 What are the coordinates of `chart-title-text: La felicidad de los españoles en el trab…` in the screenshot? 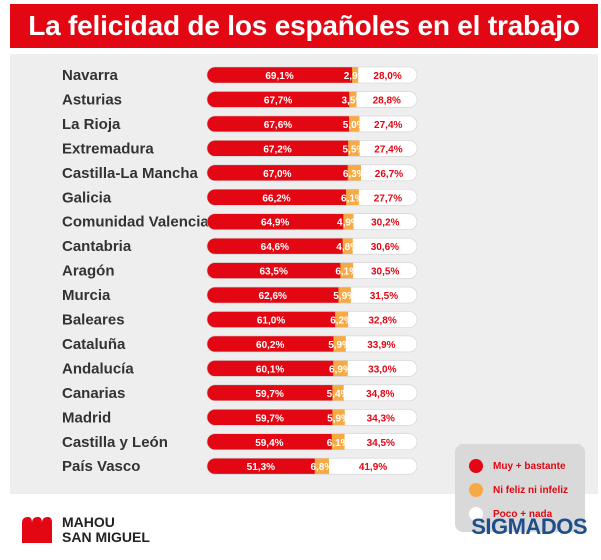 It's located at (304, 25).